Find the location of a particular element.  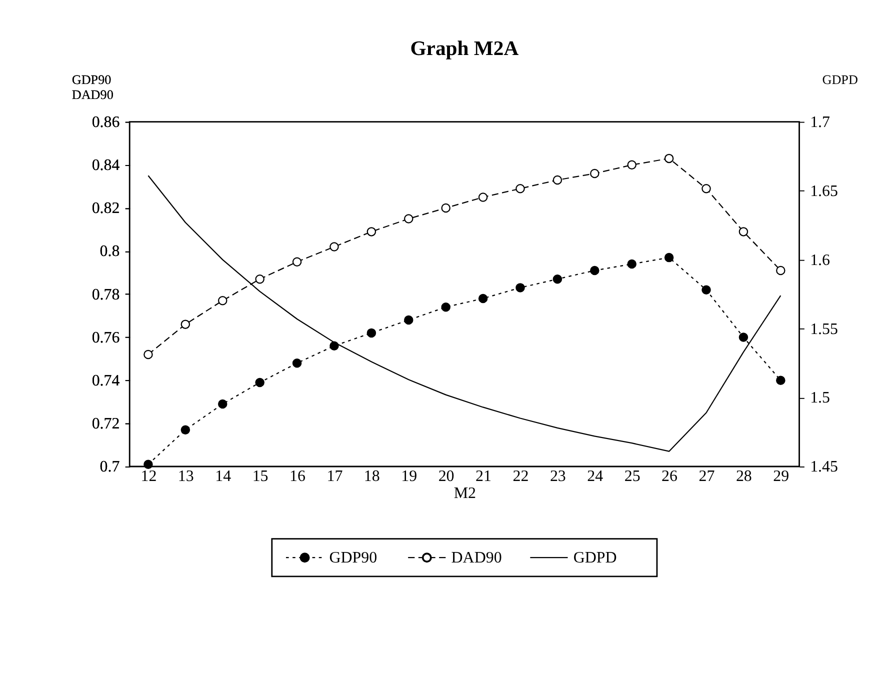

y-tick-label: 0.76 is located at coordinates (106, 337).